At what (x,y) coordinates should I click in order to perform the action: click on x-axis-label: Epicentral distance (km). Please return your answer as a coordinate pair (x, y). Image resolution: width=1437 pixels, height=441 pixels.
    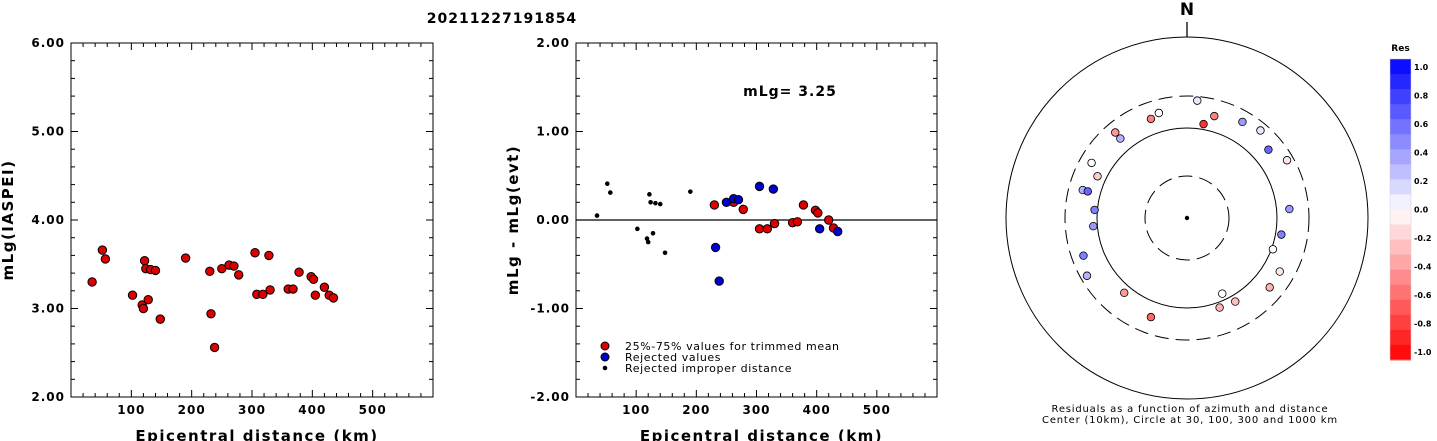
    Looking at the image, I should click on (761, 434).